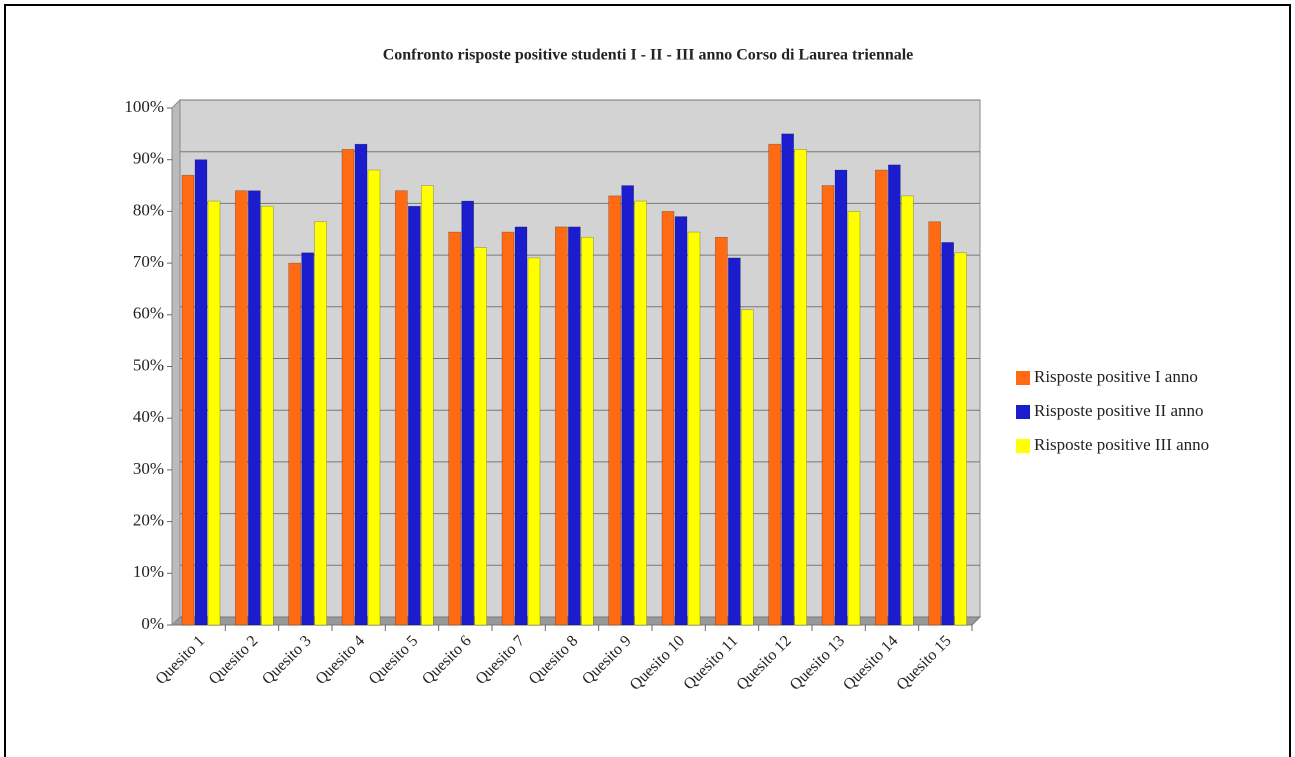 This screenshot has width=1295, height=757. What do you see at coordinates (144, 106) in the screenshot?
I see `y-tick-label: 100%` at bounding box center [144, 106].